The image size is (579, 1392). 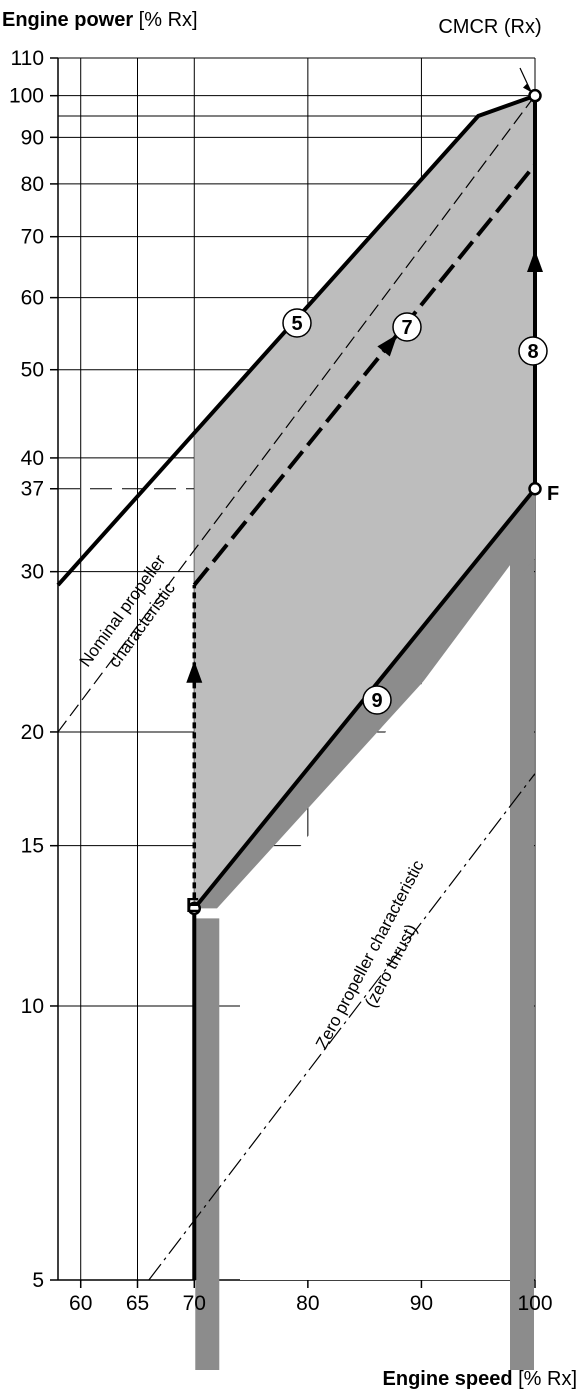 What do you see at coordinates (32, 370) in the screenshot?
I see `y-tick-50: 50` at bounding box center [32, 370].